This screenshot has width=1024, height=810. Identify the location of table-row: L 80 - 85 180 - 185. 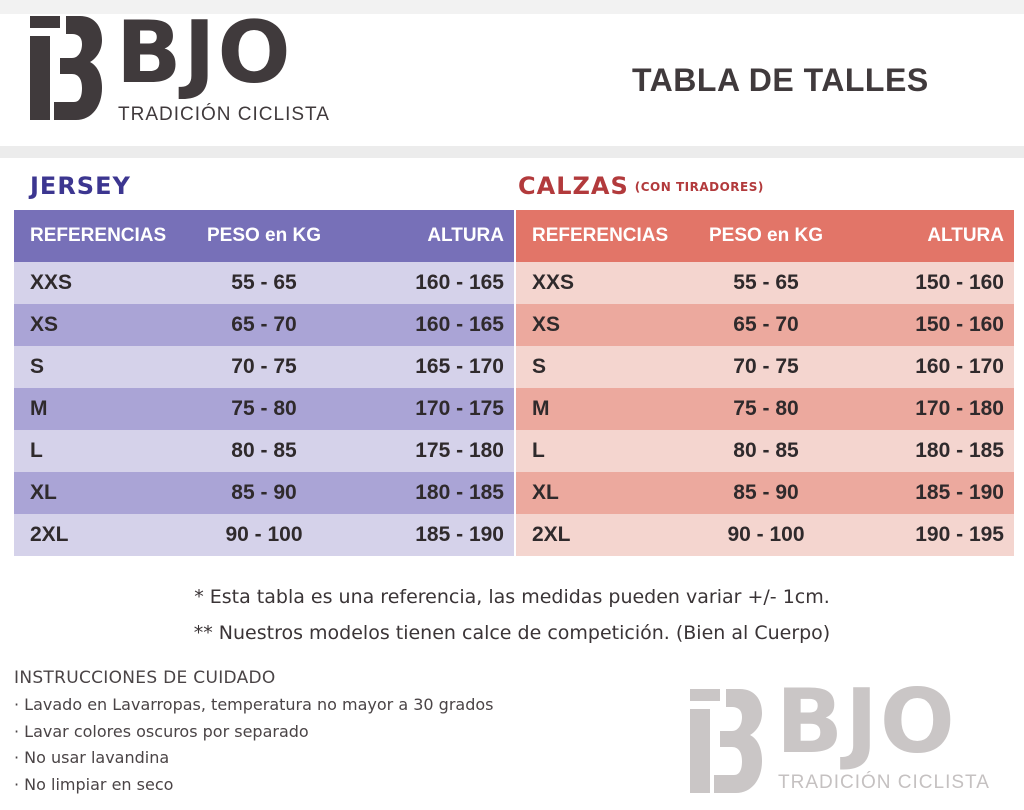
(765, 451).